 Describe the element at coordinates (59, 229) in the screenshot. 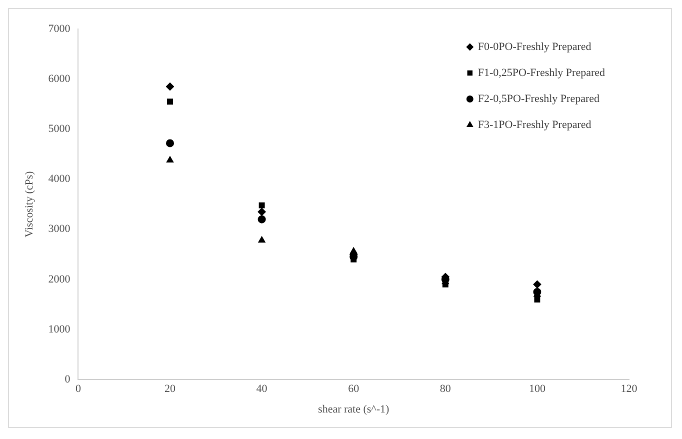

I see `y-tick-label: 3000` at that location.